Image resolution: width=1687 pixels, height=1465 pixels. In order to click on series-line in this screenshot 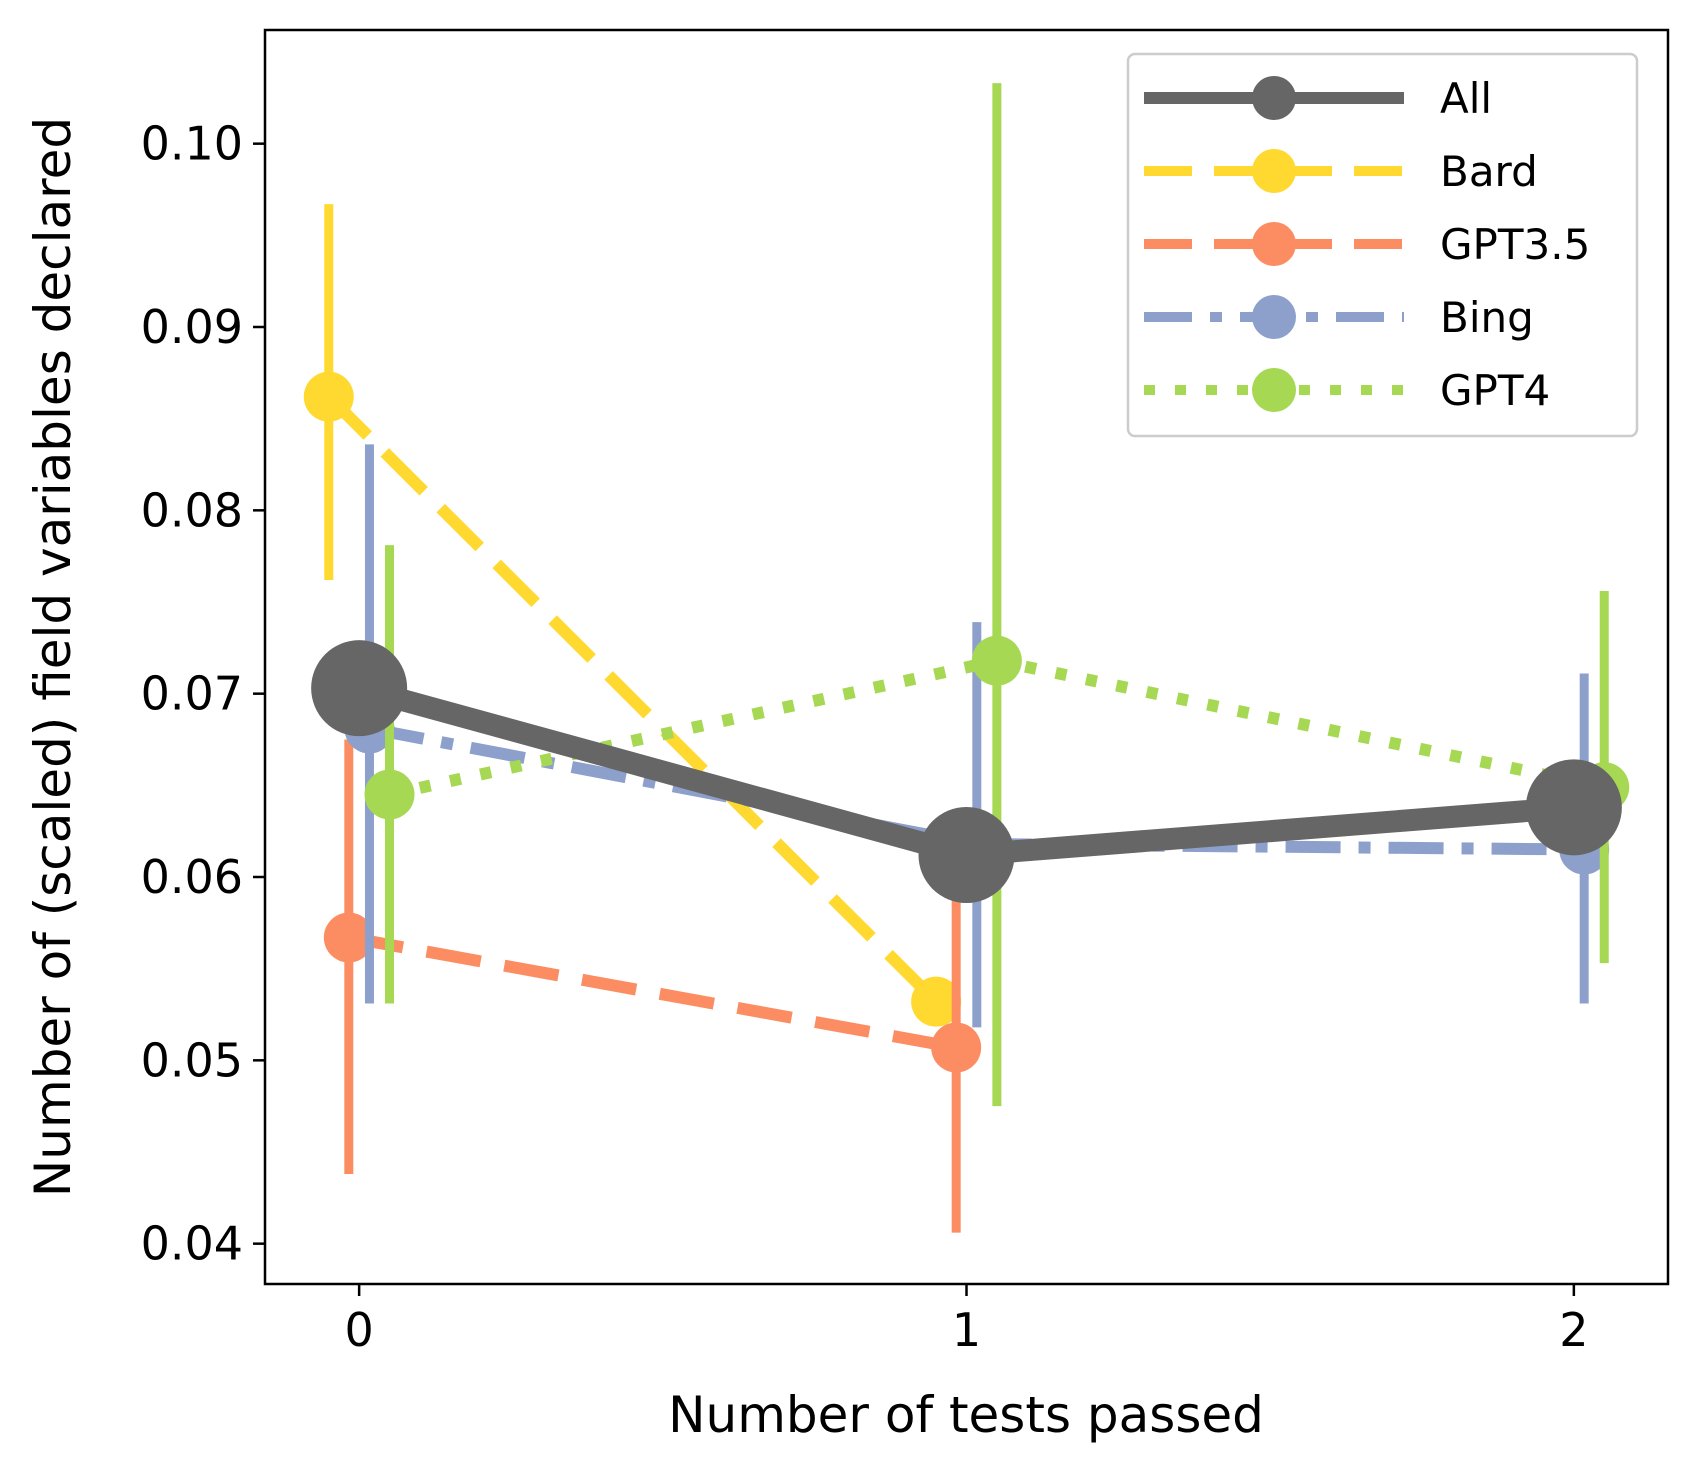, I will do `click(652, 992)`.